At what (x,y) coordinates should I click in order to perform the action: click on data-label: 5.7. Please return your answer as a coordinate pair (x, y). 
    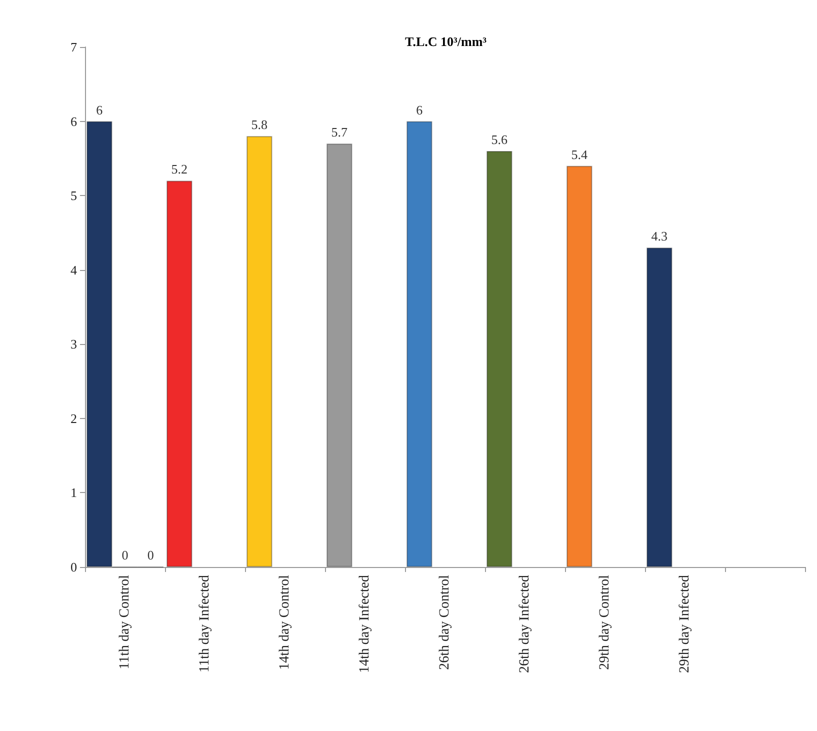
    Looking at the image, I should click on (339, 132).